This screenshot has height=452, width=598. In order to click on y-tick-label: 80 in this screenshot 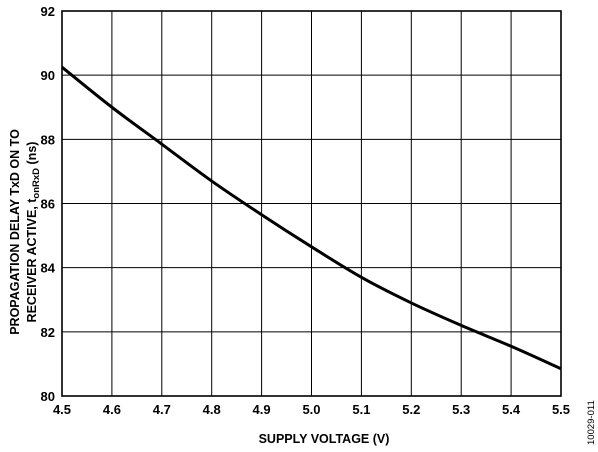, I will do `click(48, 396)`.